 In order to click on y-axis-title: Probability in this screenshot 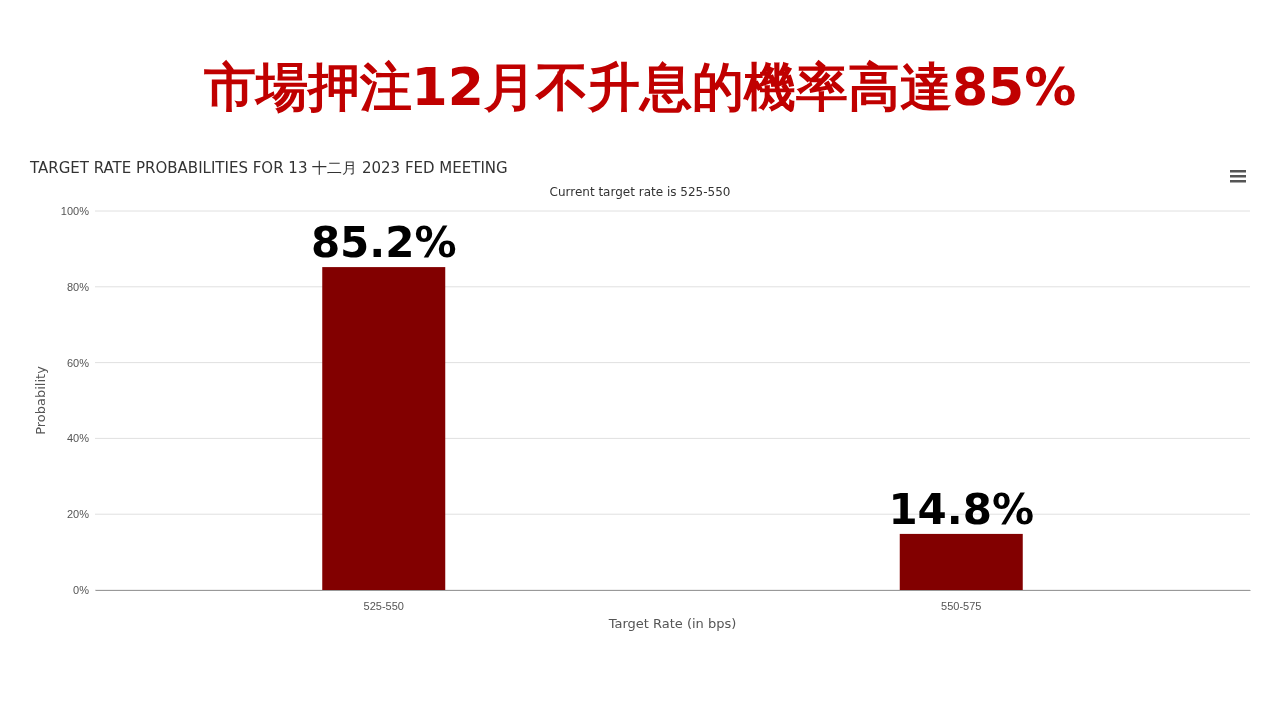, I will do `click(40, 400)`.